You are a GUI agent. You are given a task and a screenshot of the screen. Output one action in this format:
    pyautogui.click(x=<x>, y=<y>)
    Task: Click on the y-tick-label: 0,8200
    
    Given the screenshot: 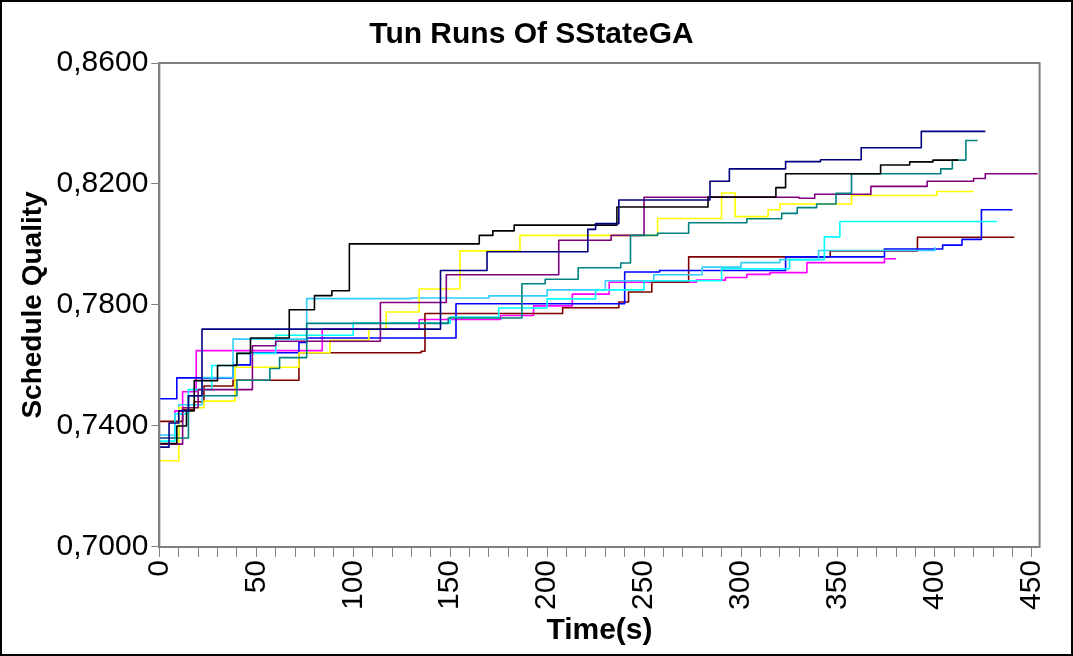 What is the action you would take?
    pyautogui.click(x=102, y=182)
    